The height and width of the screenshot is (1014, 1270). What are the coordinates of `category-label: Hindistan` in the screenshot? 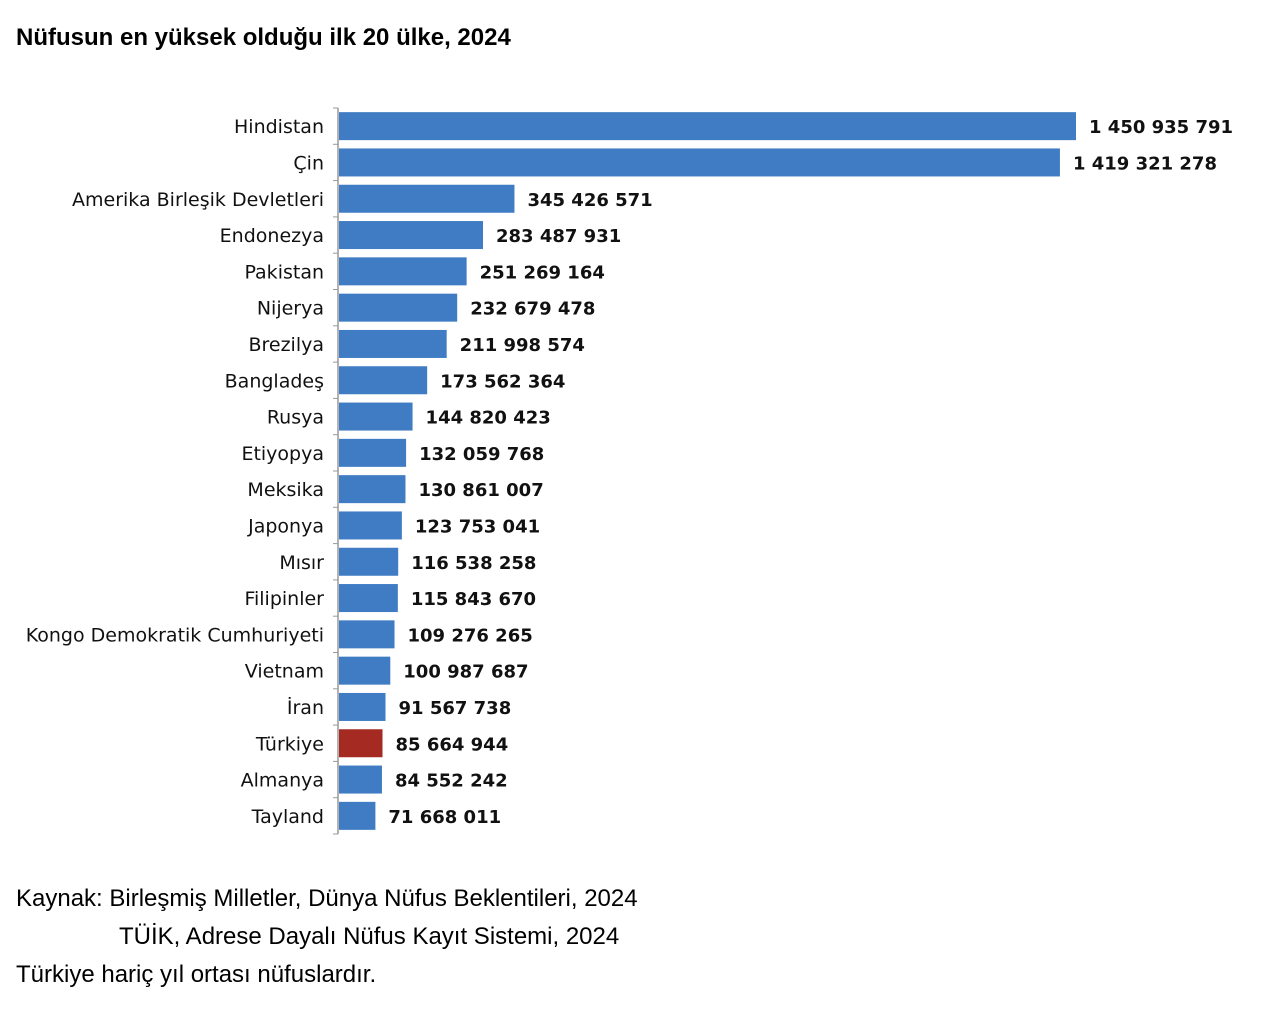 It's located at (279, 127).